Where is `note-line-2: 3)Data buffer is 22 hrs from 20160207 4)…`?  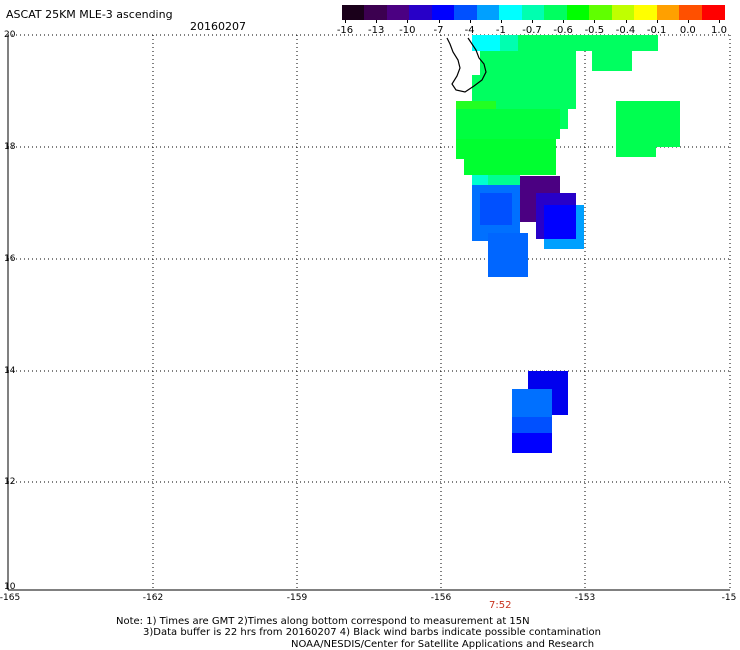 note-line-2: 3)Data buffer is 22 hrs from 20160207 4)… is located at coordinates (372, 632).